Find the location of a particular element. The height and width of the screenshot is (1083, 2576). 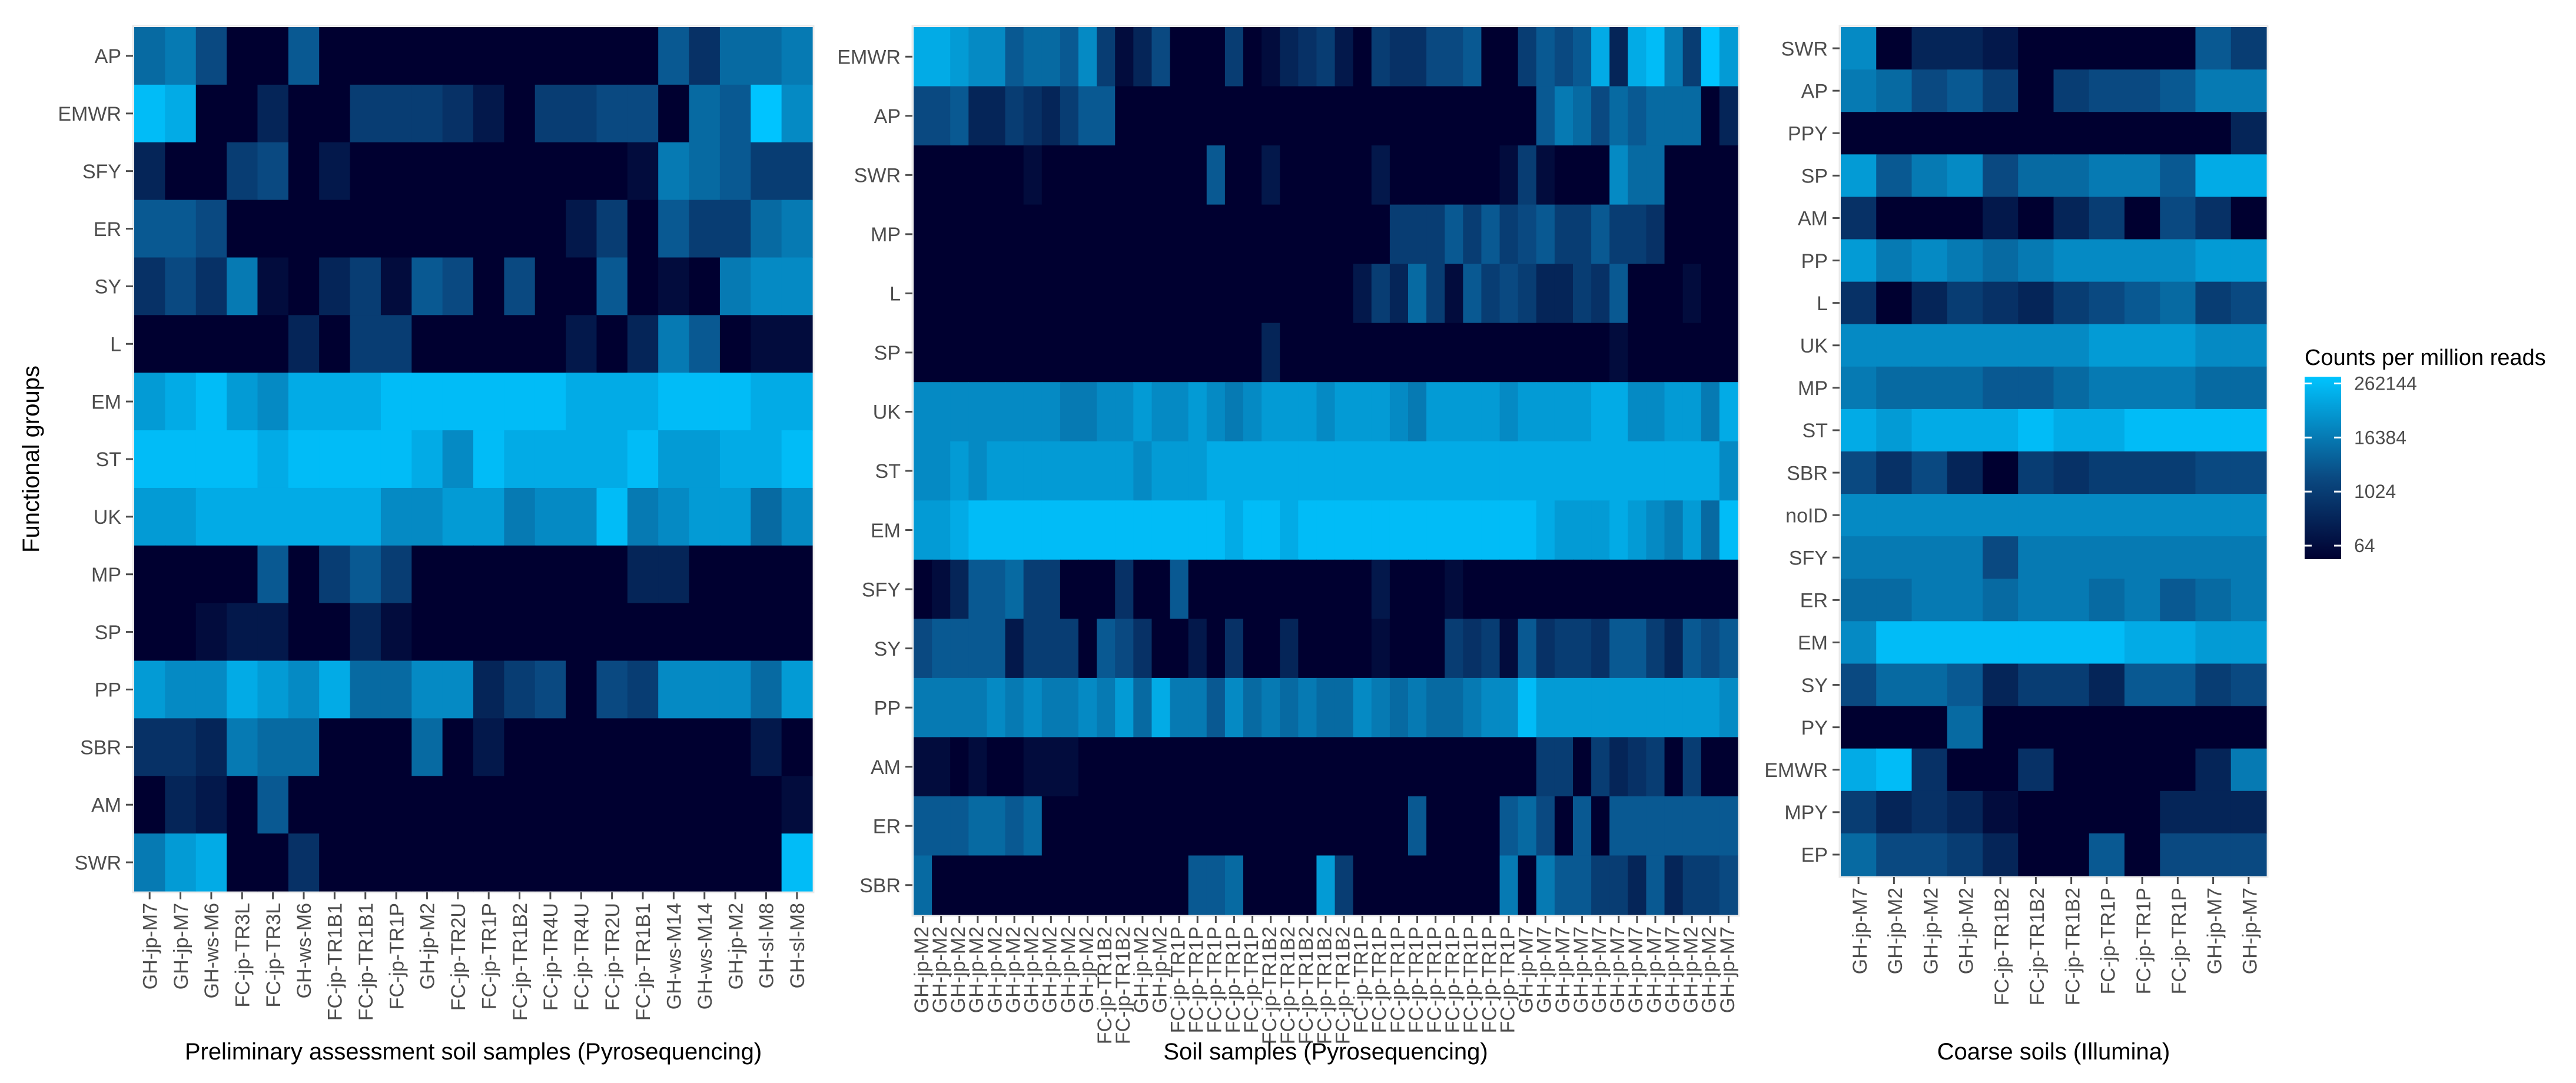

y-tick-label: SWR is located at coordinates (877, 176).